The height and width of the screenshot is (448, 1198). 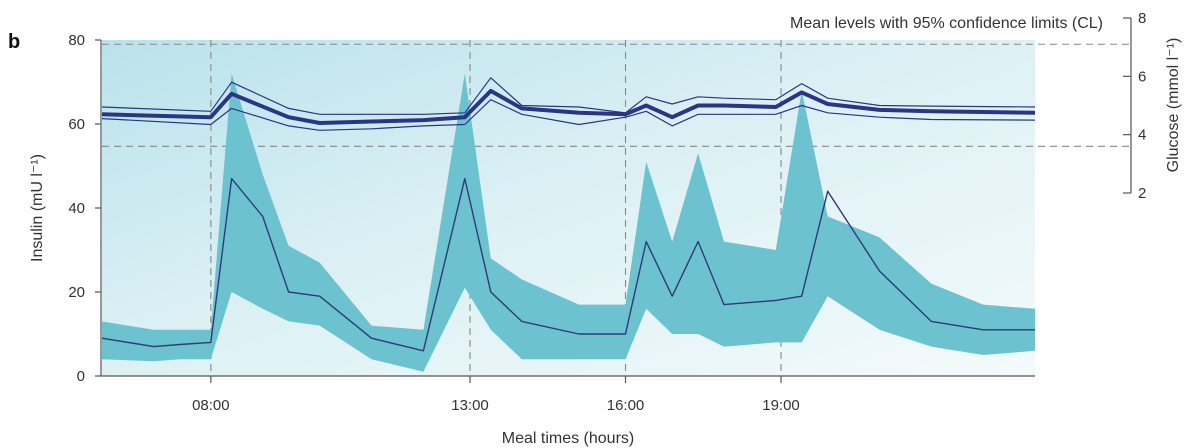 I want to click on y-axis-title: Insulin (mU l⁻¹), so click(x=37, y=208).